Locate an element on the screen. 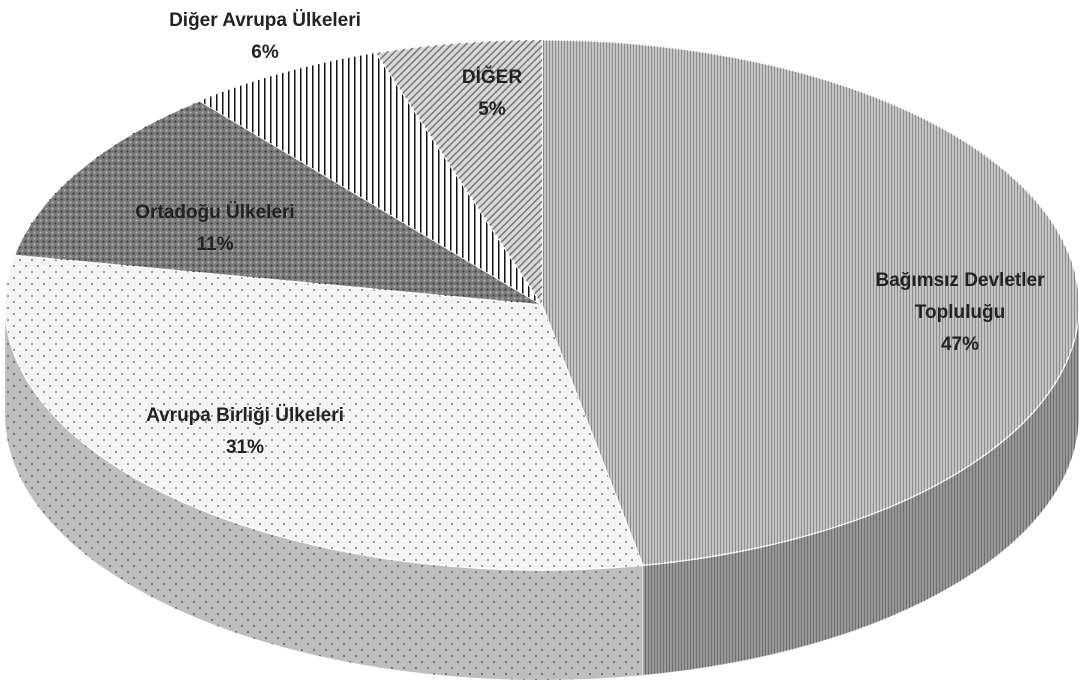  slice-label: Diğer Avrupa Ülkeleri 6% is located at coordinates (265, 37).